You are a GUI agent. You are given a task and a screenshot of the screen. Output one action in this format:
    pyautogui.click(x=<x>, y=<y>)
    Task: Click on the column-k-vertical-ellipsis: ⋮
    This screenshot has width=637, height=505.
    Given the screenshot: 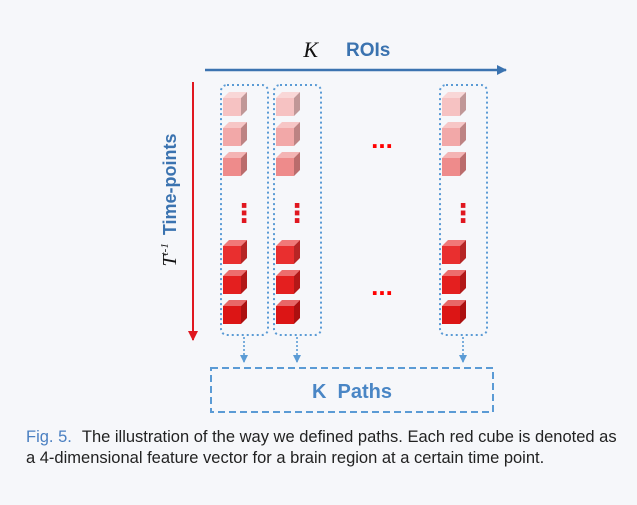 What is the action you would take?
    pyautogui.click(x=463, y=214)
    